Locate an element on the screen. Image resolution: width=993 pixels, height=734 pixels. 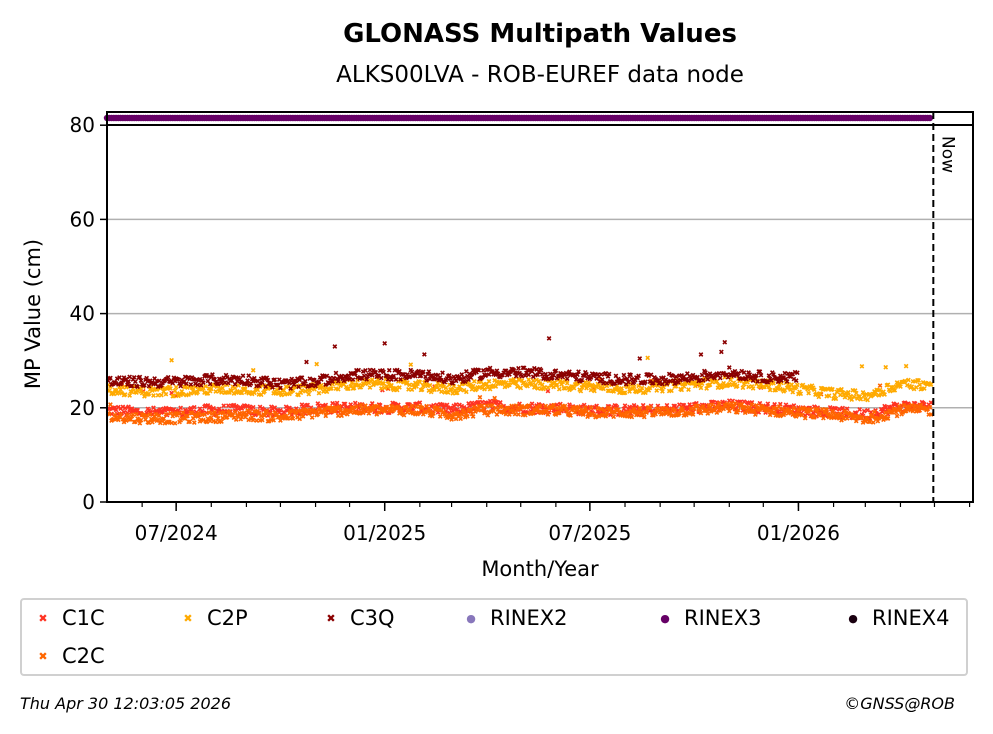
legend-label: RINEX4 is located at coordinates (911, 618).